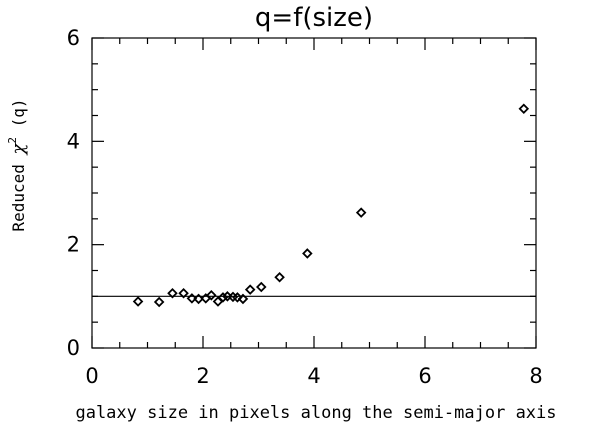  I want to click on y-tick-label: 6, so click(73, 38).